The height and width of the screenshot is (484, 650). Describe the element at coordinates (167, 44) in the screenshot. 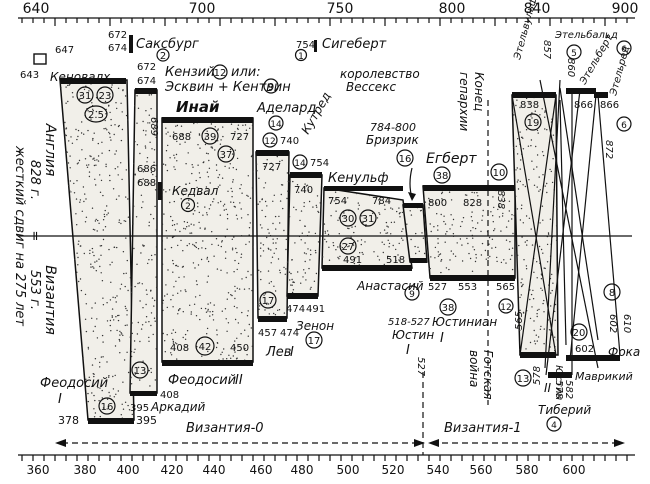

I see `sakhsburg-label: Саксбург` at that location.